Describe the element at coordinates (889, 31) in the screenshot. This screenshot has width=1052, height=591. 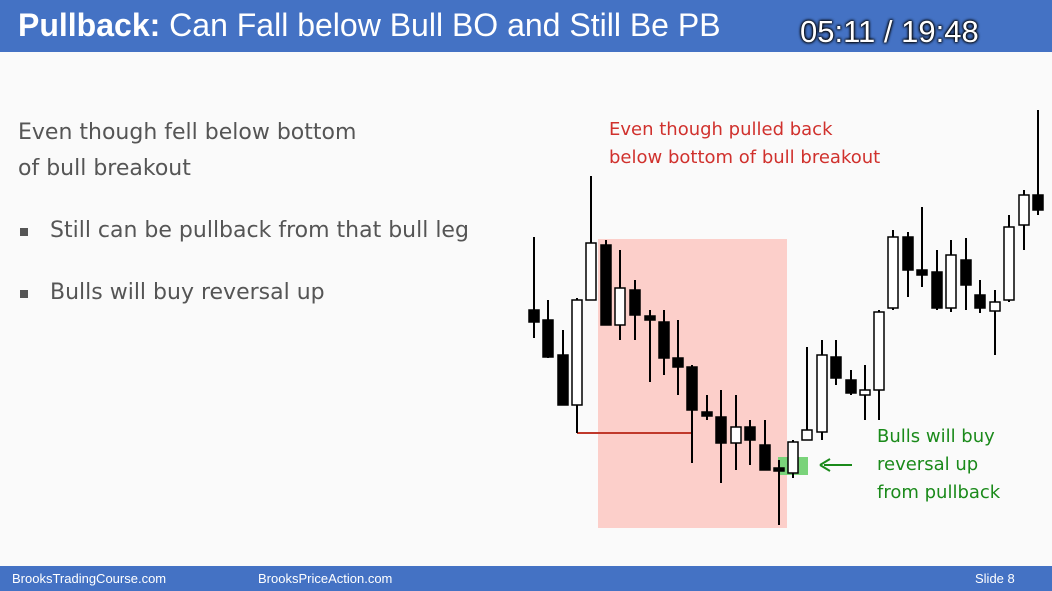
I see `timestamp: 05:11 / 19:48` at that location.